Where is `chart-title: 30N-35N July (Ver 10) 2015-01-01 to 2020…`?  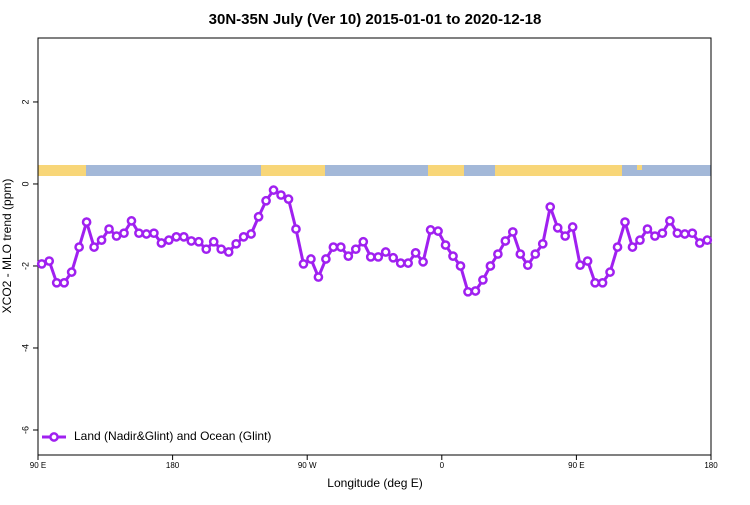
chart-title: 30N-35N July (Ver 10) 2015-01-01 to 2020… is located at coordinates (375, 19).